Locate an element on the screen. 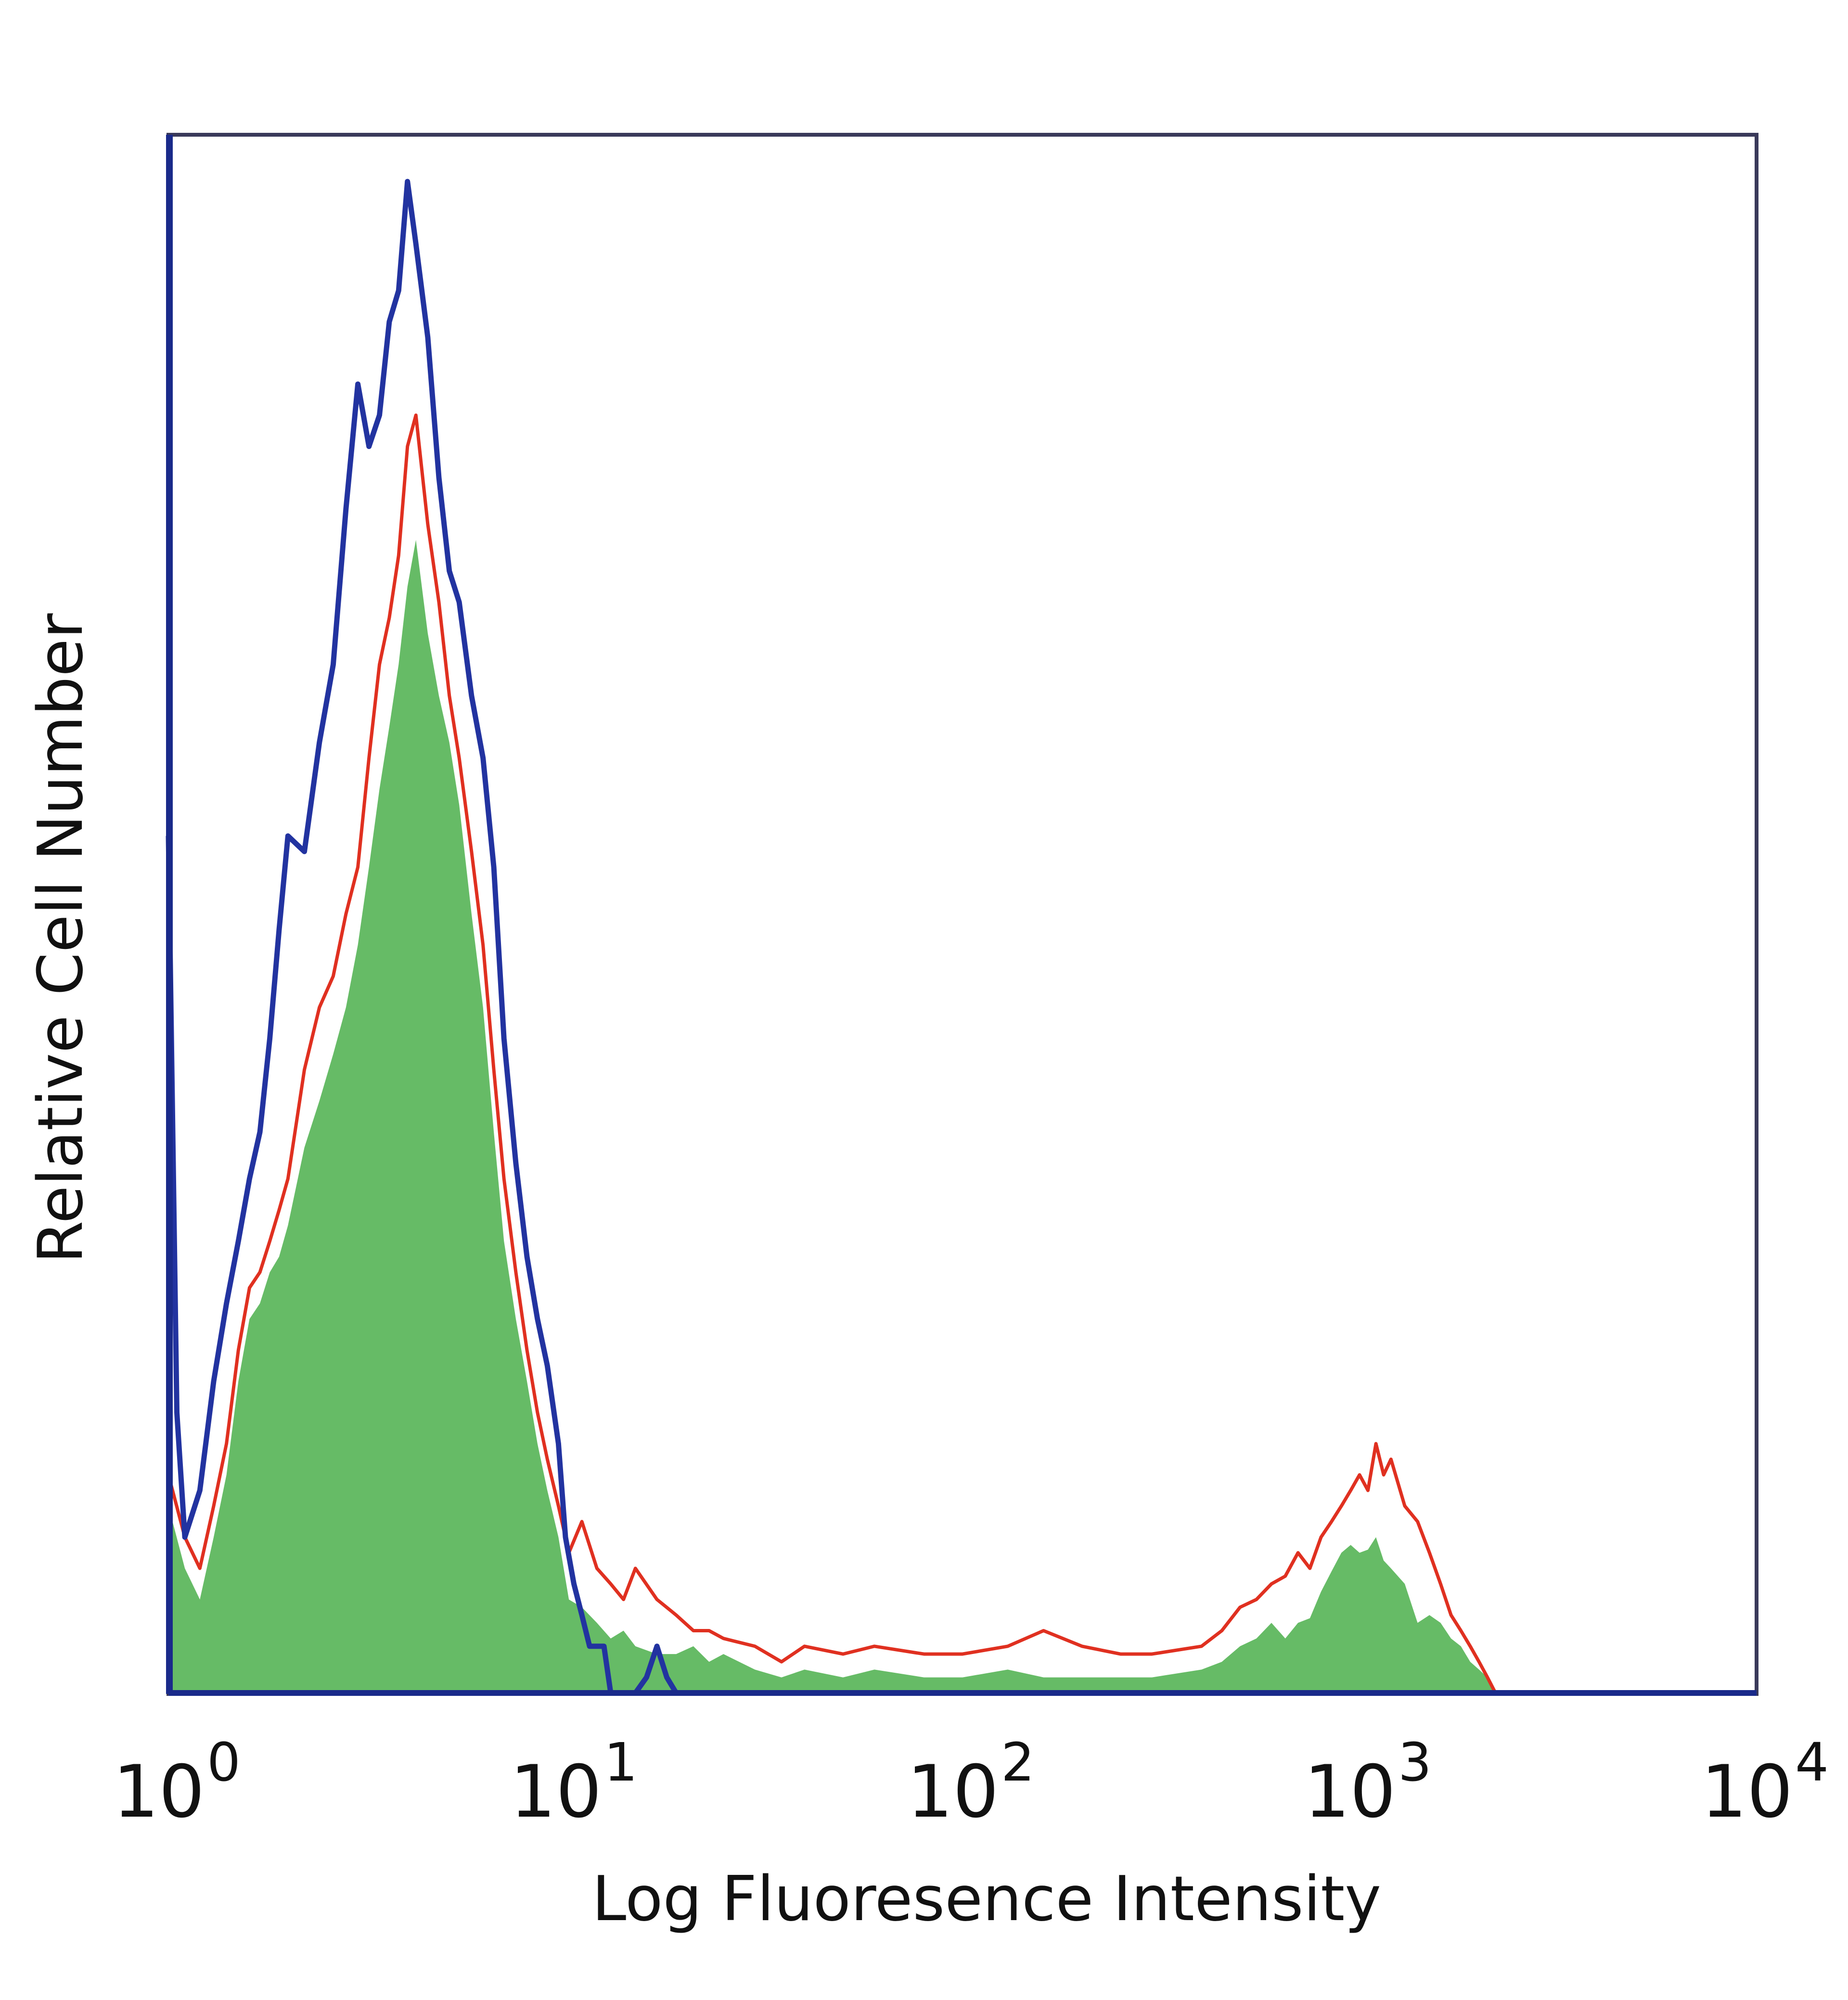 This screenshot has width=1848, height=2000. x-tick-exponent-3: 3 is located at coordinates (1415, 1762).